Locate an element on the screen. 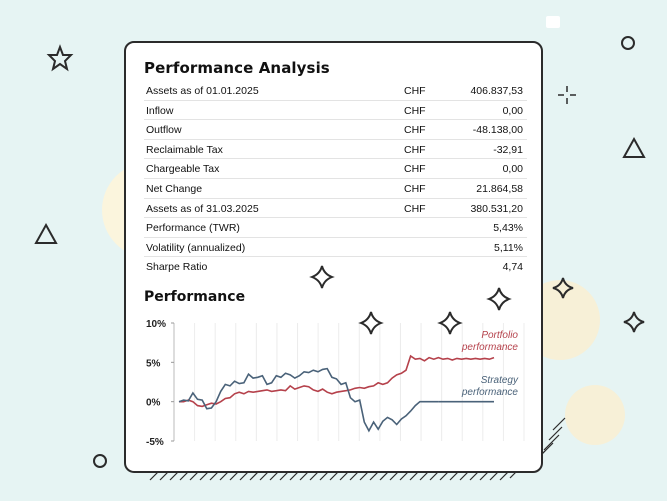 The width and height of the screenshot is (667, 501). background-blob is located at coordinates (595, 415).